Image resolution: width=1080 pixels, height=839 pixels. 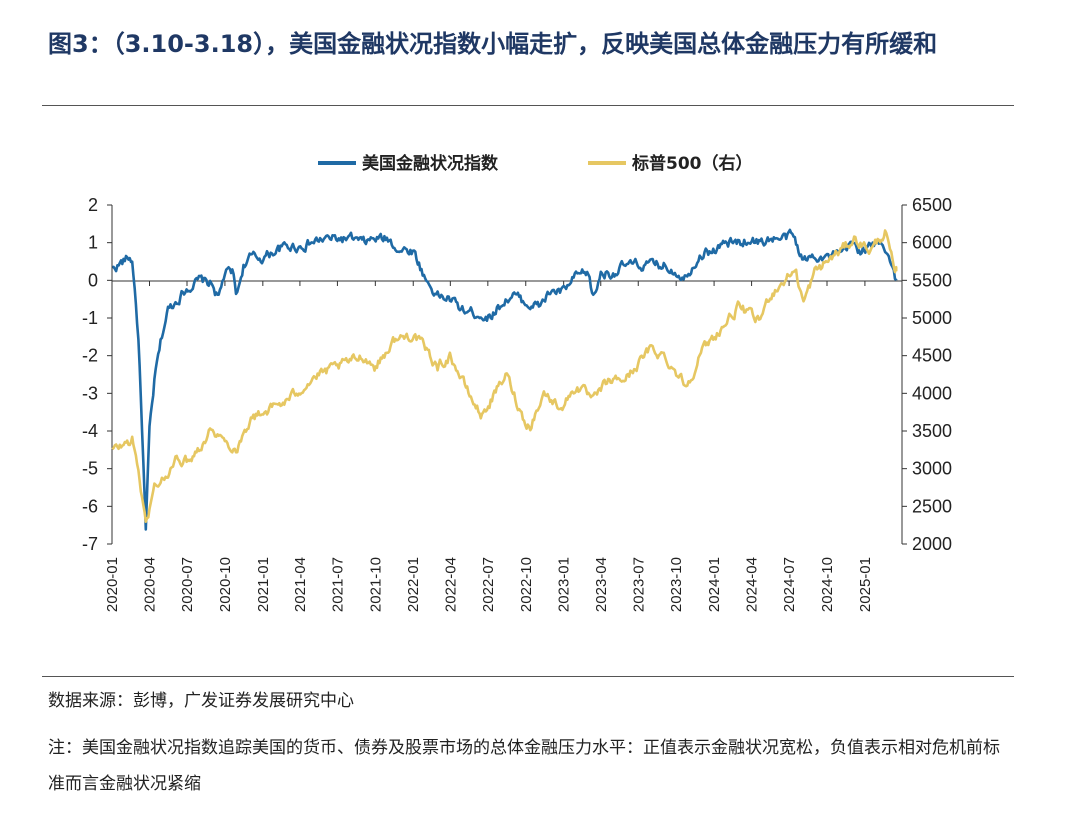 What do you see at coordinates (90, 356) in the screenshot?
I see `left-tick-label: -2` at bounding box center [90, 356].